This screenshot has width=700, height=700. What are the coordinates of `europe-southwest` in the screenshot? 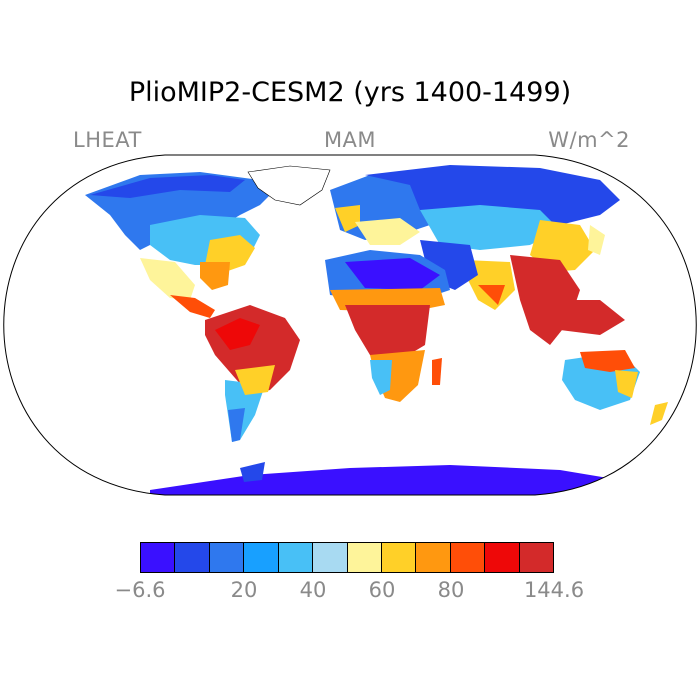 It's located at (347, 218).